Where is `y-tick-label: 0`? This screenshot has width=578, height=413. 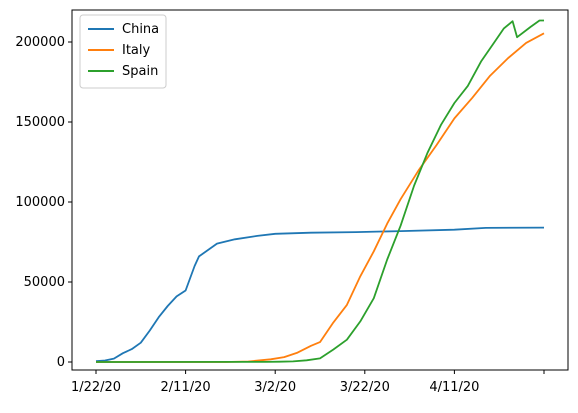 y-tick-label: 0 is located at coordinates (61, 362).